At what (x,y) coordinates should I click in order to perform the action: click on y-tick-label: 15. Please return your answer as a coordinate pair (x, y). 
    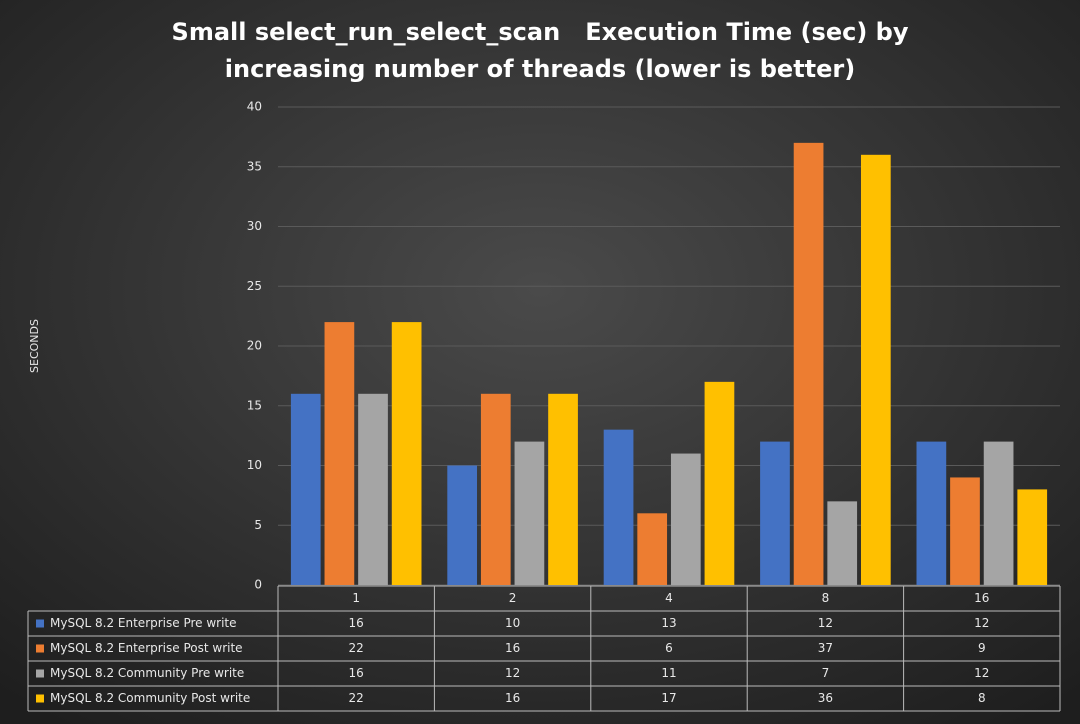
    Looking at the image, I should click on (254, 405).